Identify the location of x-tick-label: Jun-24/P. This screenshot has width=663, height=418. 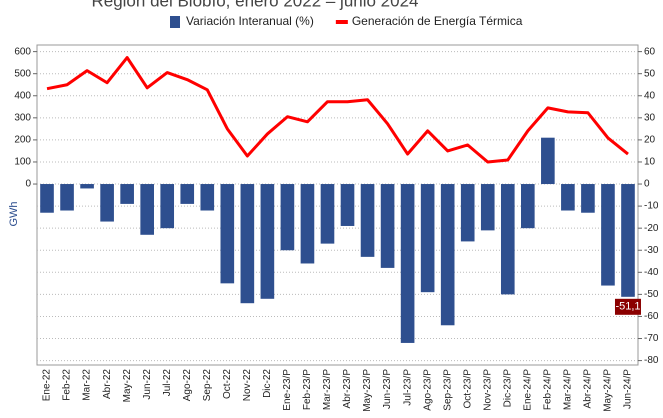
(628, 389).